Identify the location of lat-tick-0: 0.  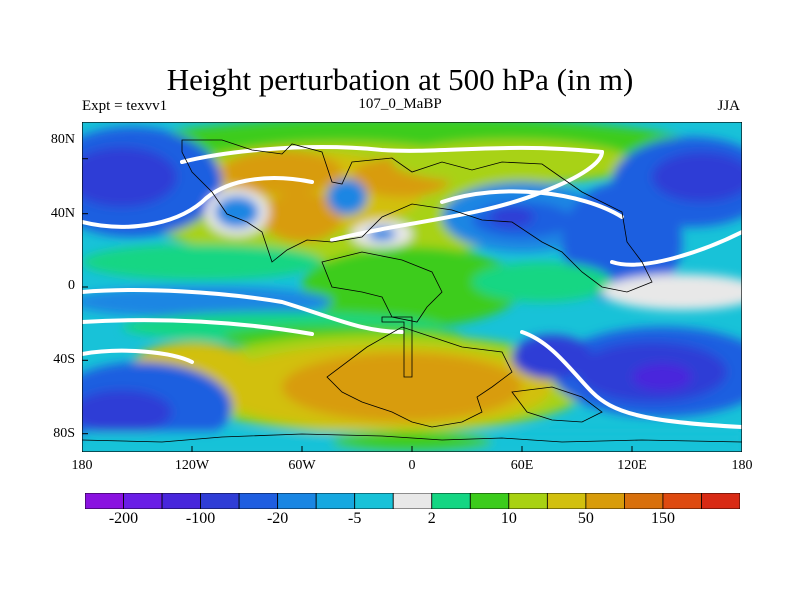
(71, 285).